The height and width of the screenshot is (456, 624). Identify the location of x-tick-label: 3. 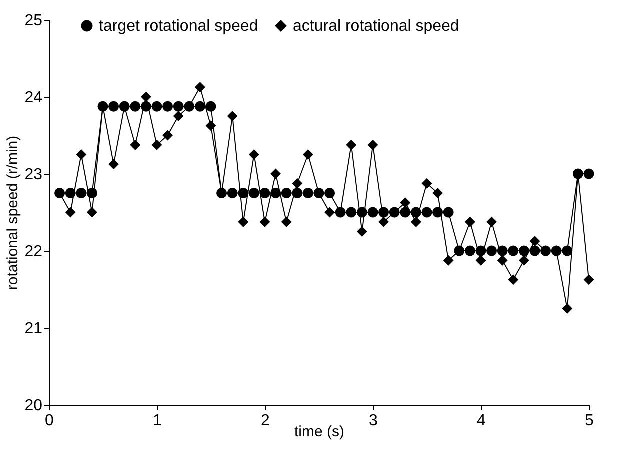
(373, 421).